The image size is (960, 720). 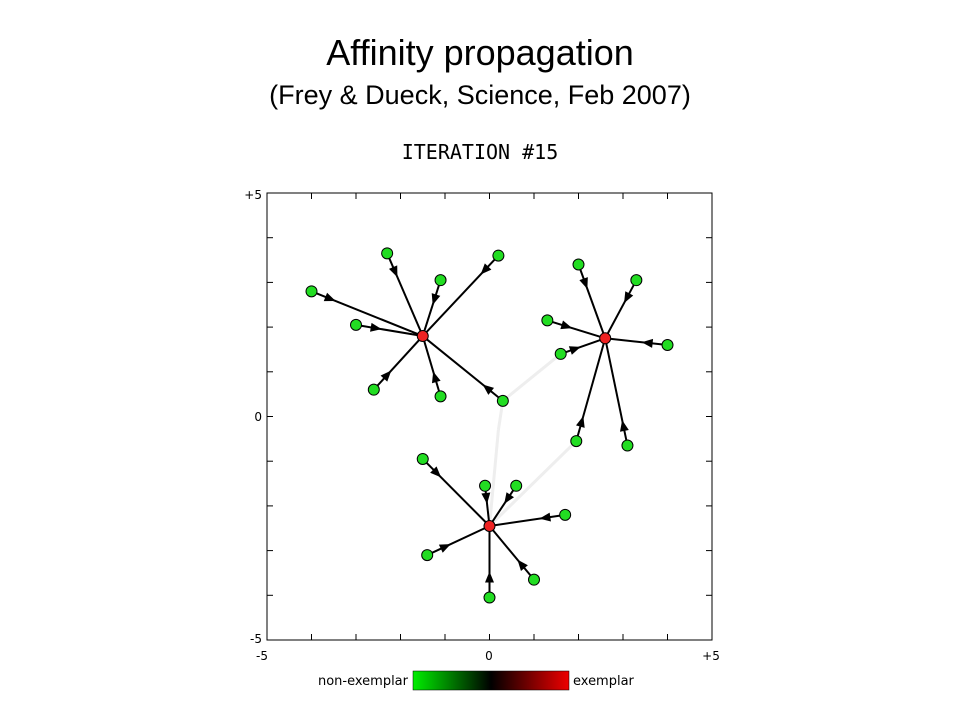 I want to click on legend-right-label: exemplar, so click(x=604, y=681).